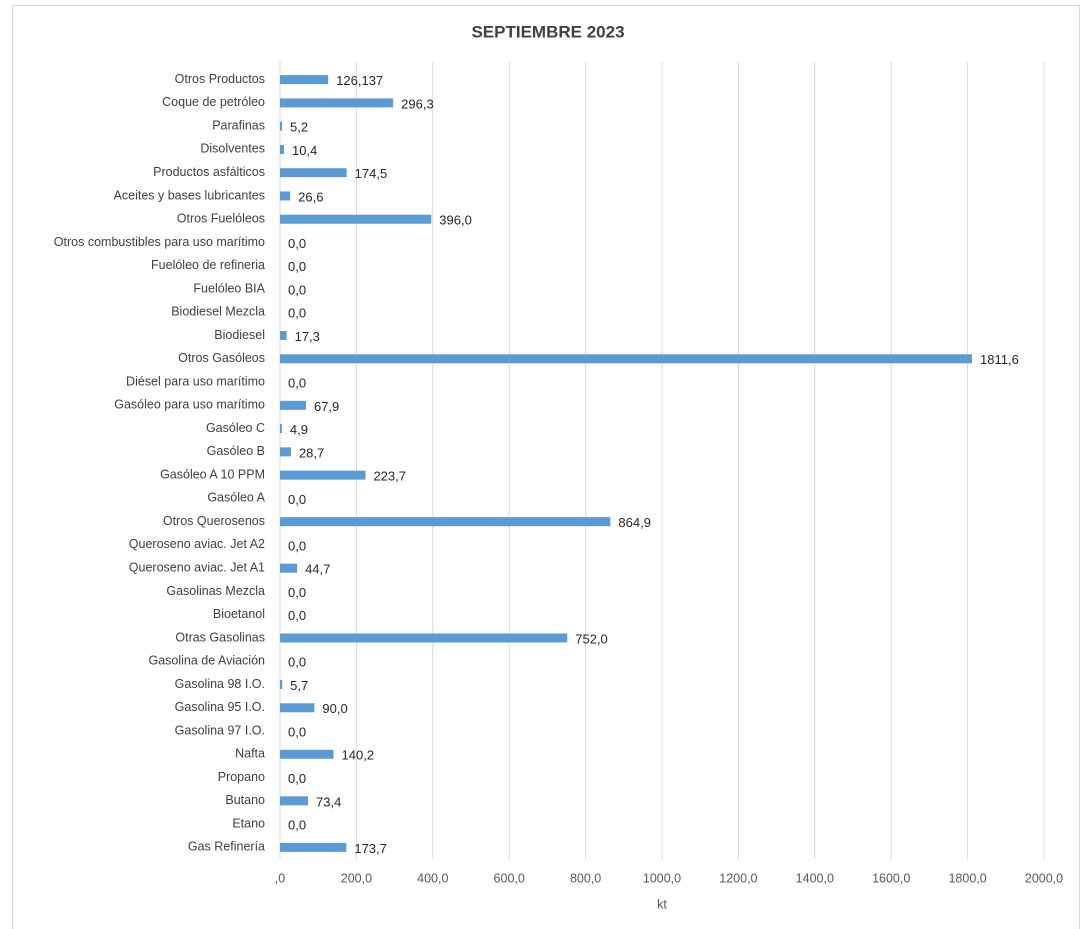 This screenshot has width=1084, height=929. I want to click on y-tick-label: Gasolinas Mezcla, so click(215, 591).